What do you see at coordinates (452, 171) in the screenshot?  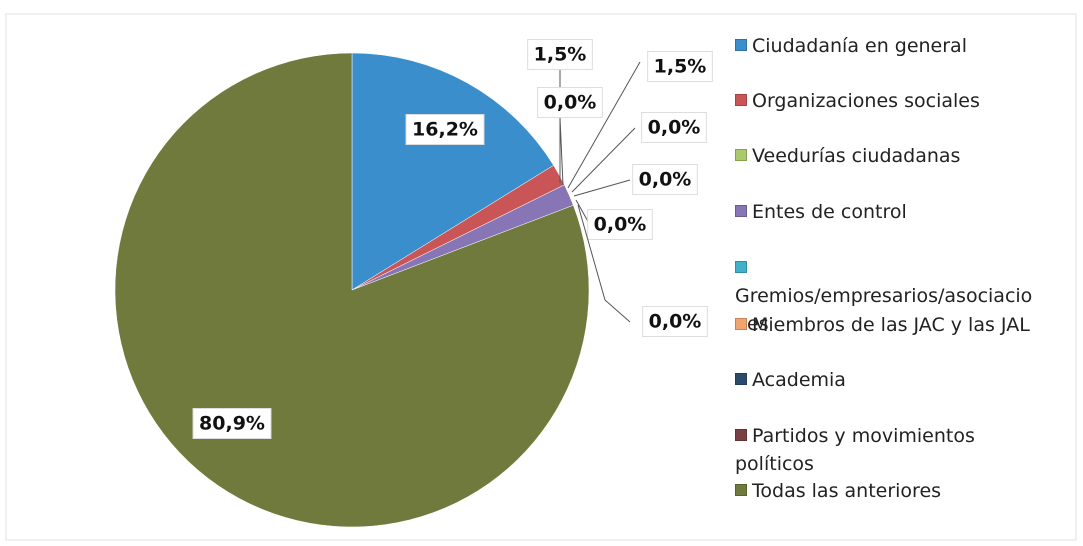 I see `pie-slice` at bounding box center [452, 171].